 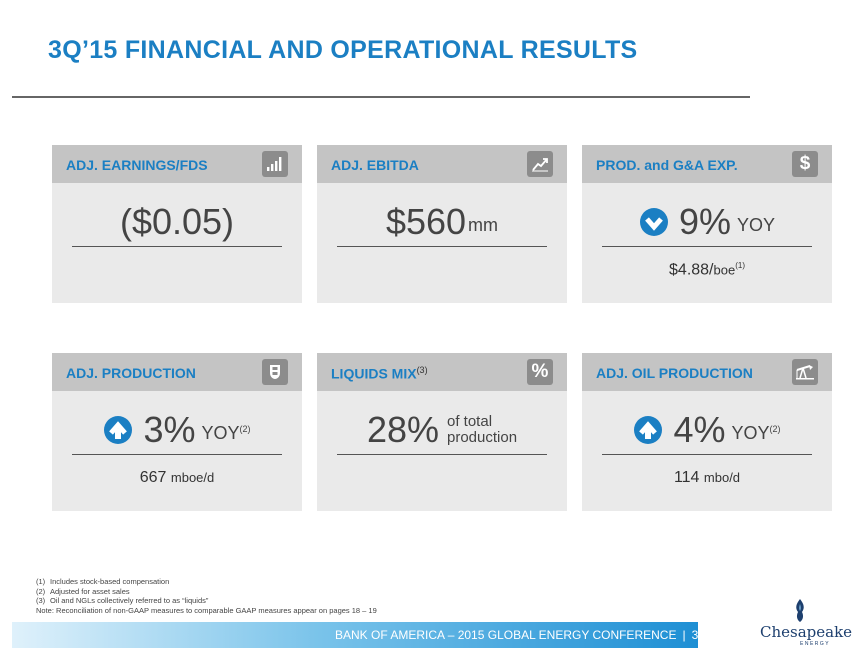 I want to click on card-prod-ga-exp: PROD. and G&A EXP. $ 9% YOY $4.88/boe(1), so click(x=707, y=224).